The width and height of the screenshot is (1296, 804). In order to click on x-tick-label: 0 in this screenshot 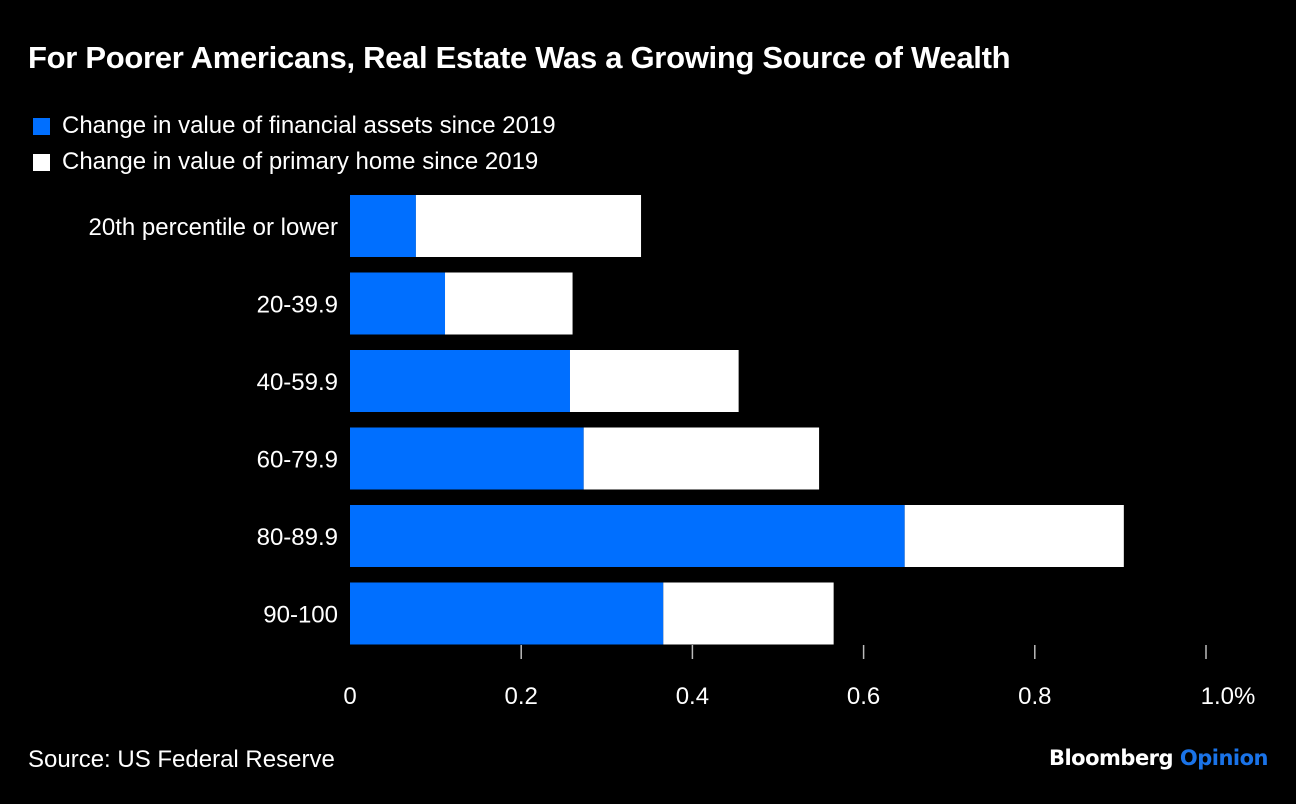, I will do `click(349, 696)`.